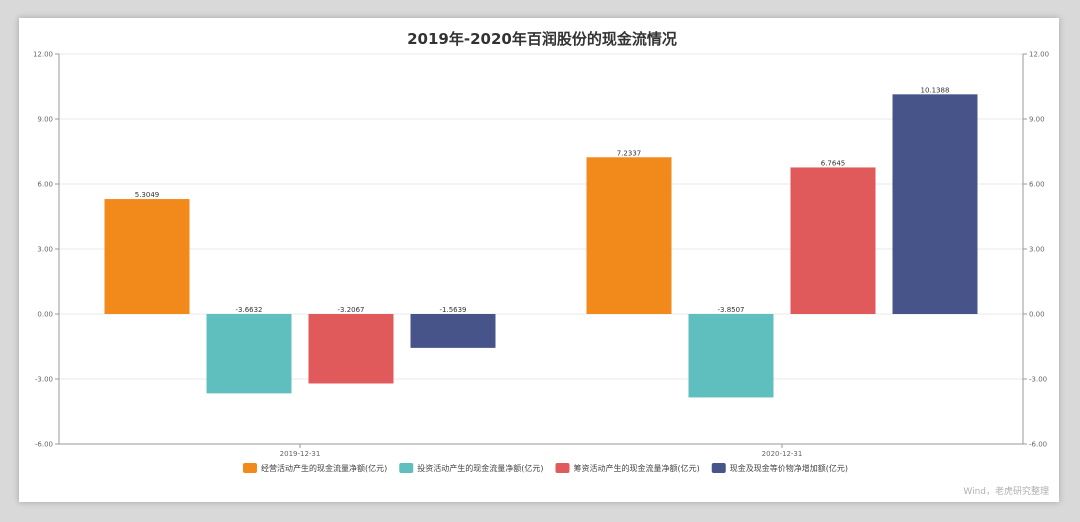 The image size is (1080, 522). I want to click on y-tick-label-left: 9.00, so click(45, 120).